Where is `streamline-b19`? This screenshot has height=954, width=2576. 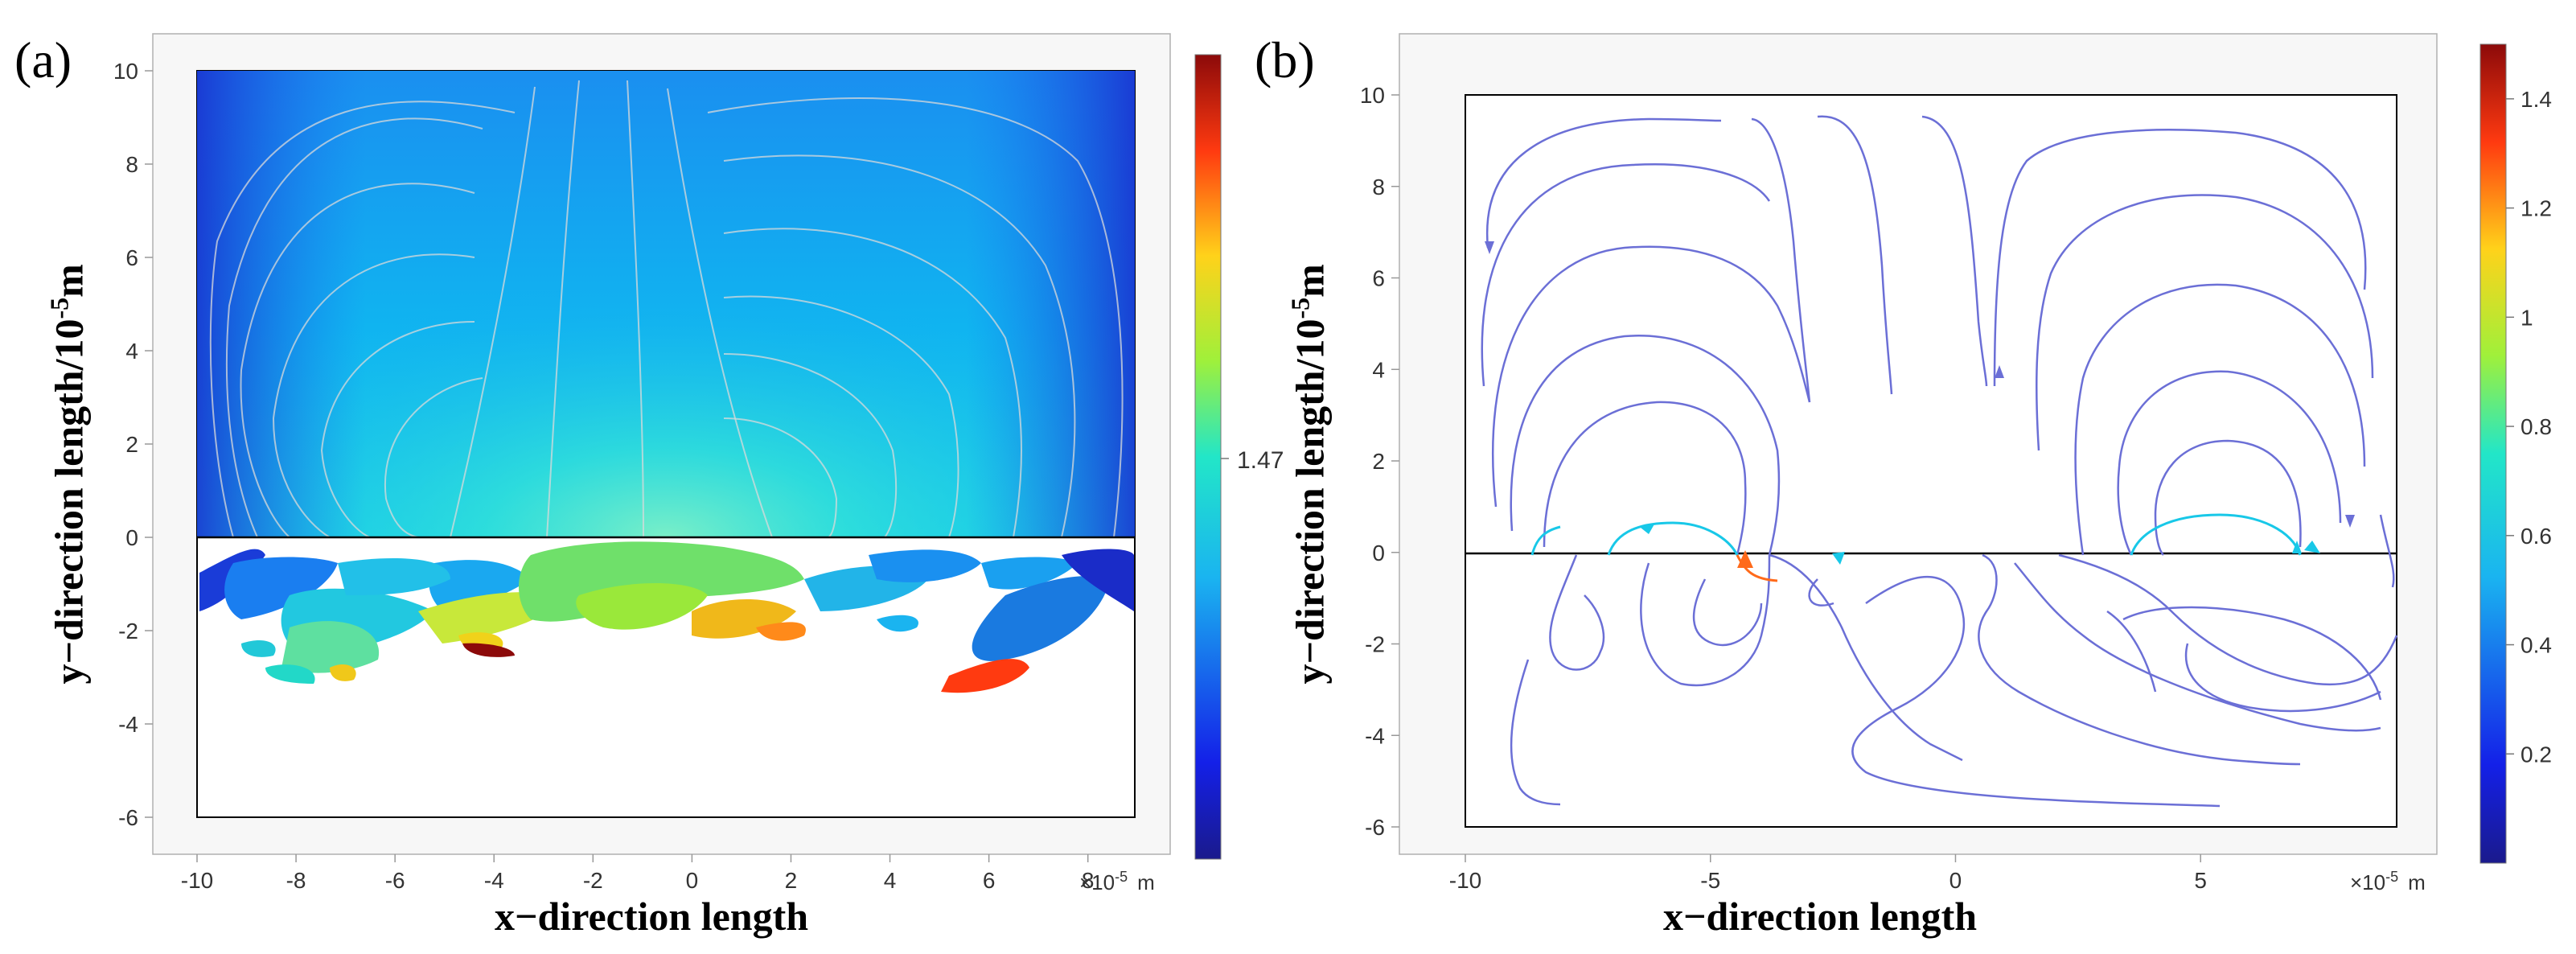
streamline-b19 is located at coordinates (1866, 657).